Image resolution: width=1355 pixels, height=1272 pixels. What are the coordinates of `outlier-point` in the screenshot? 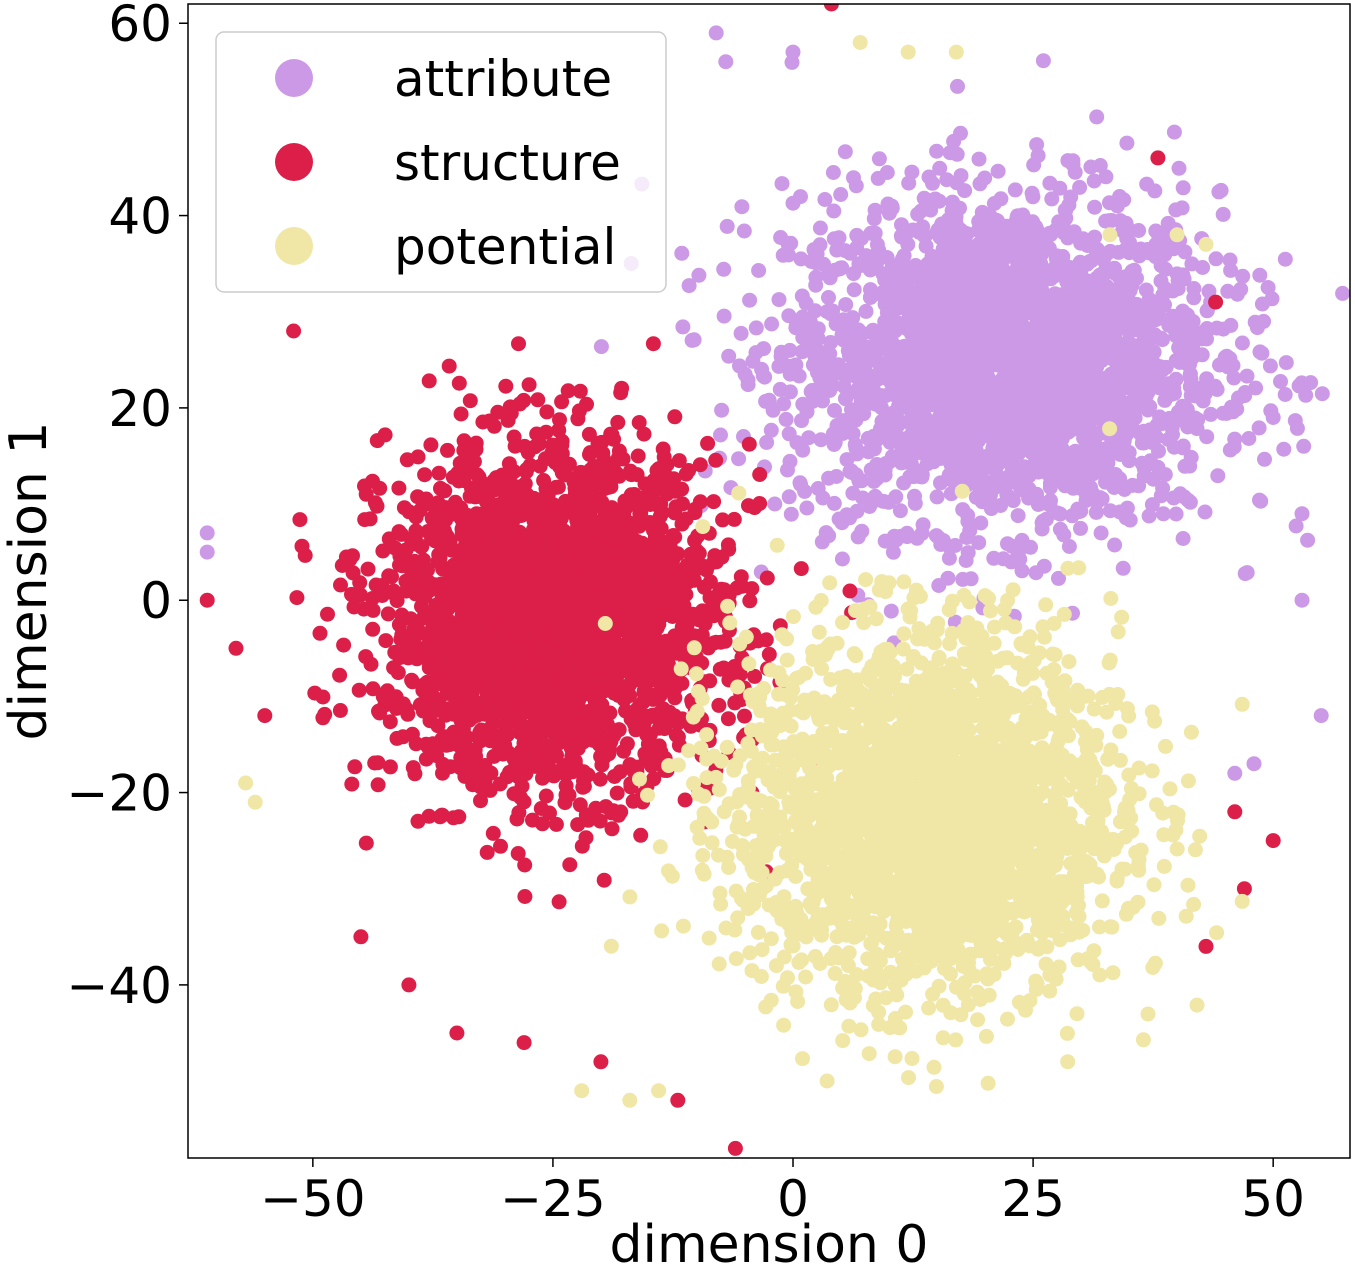 It's located at (1273, 417).